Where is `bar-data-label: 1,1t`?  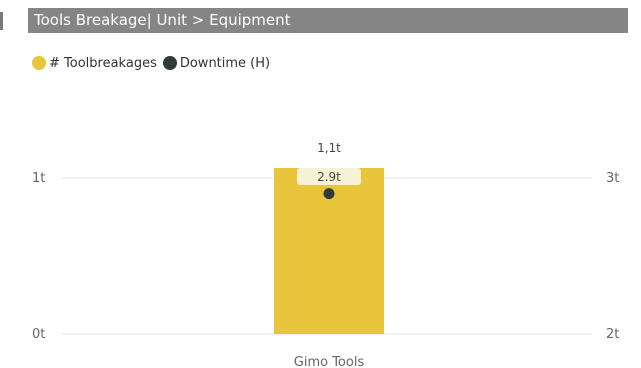 bar-data-label: 1,1t is located at coordinates (329, 148).